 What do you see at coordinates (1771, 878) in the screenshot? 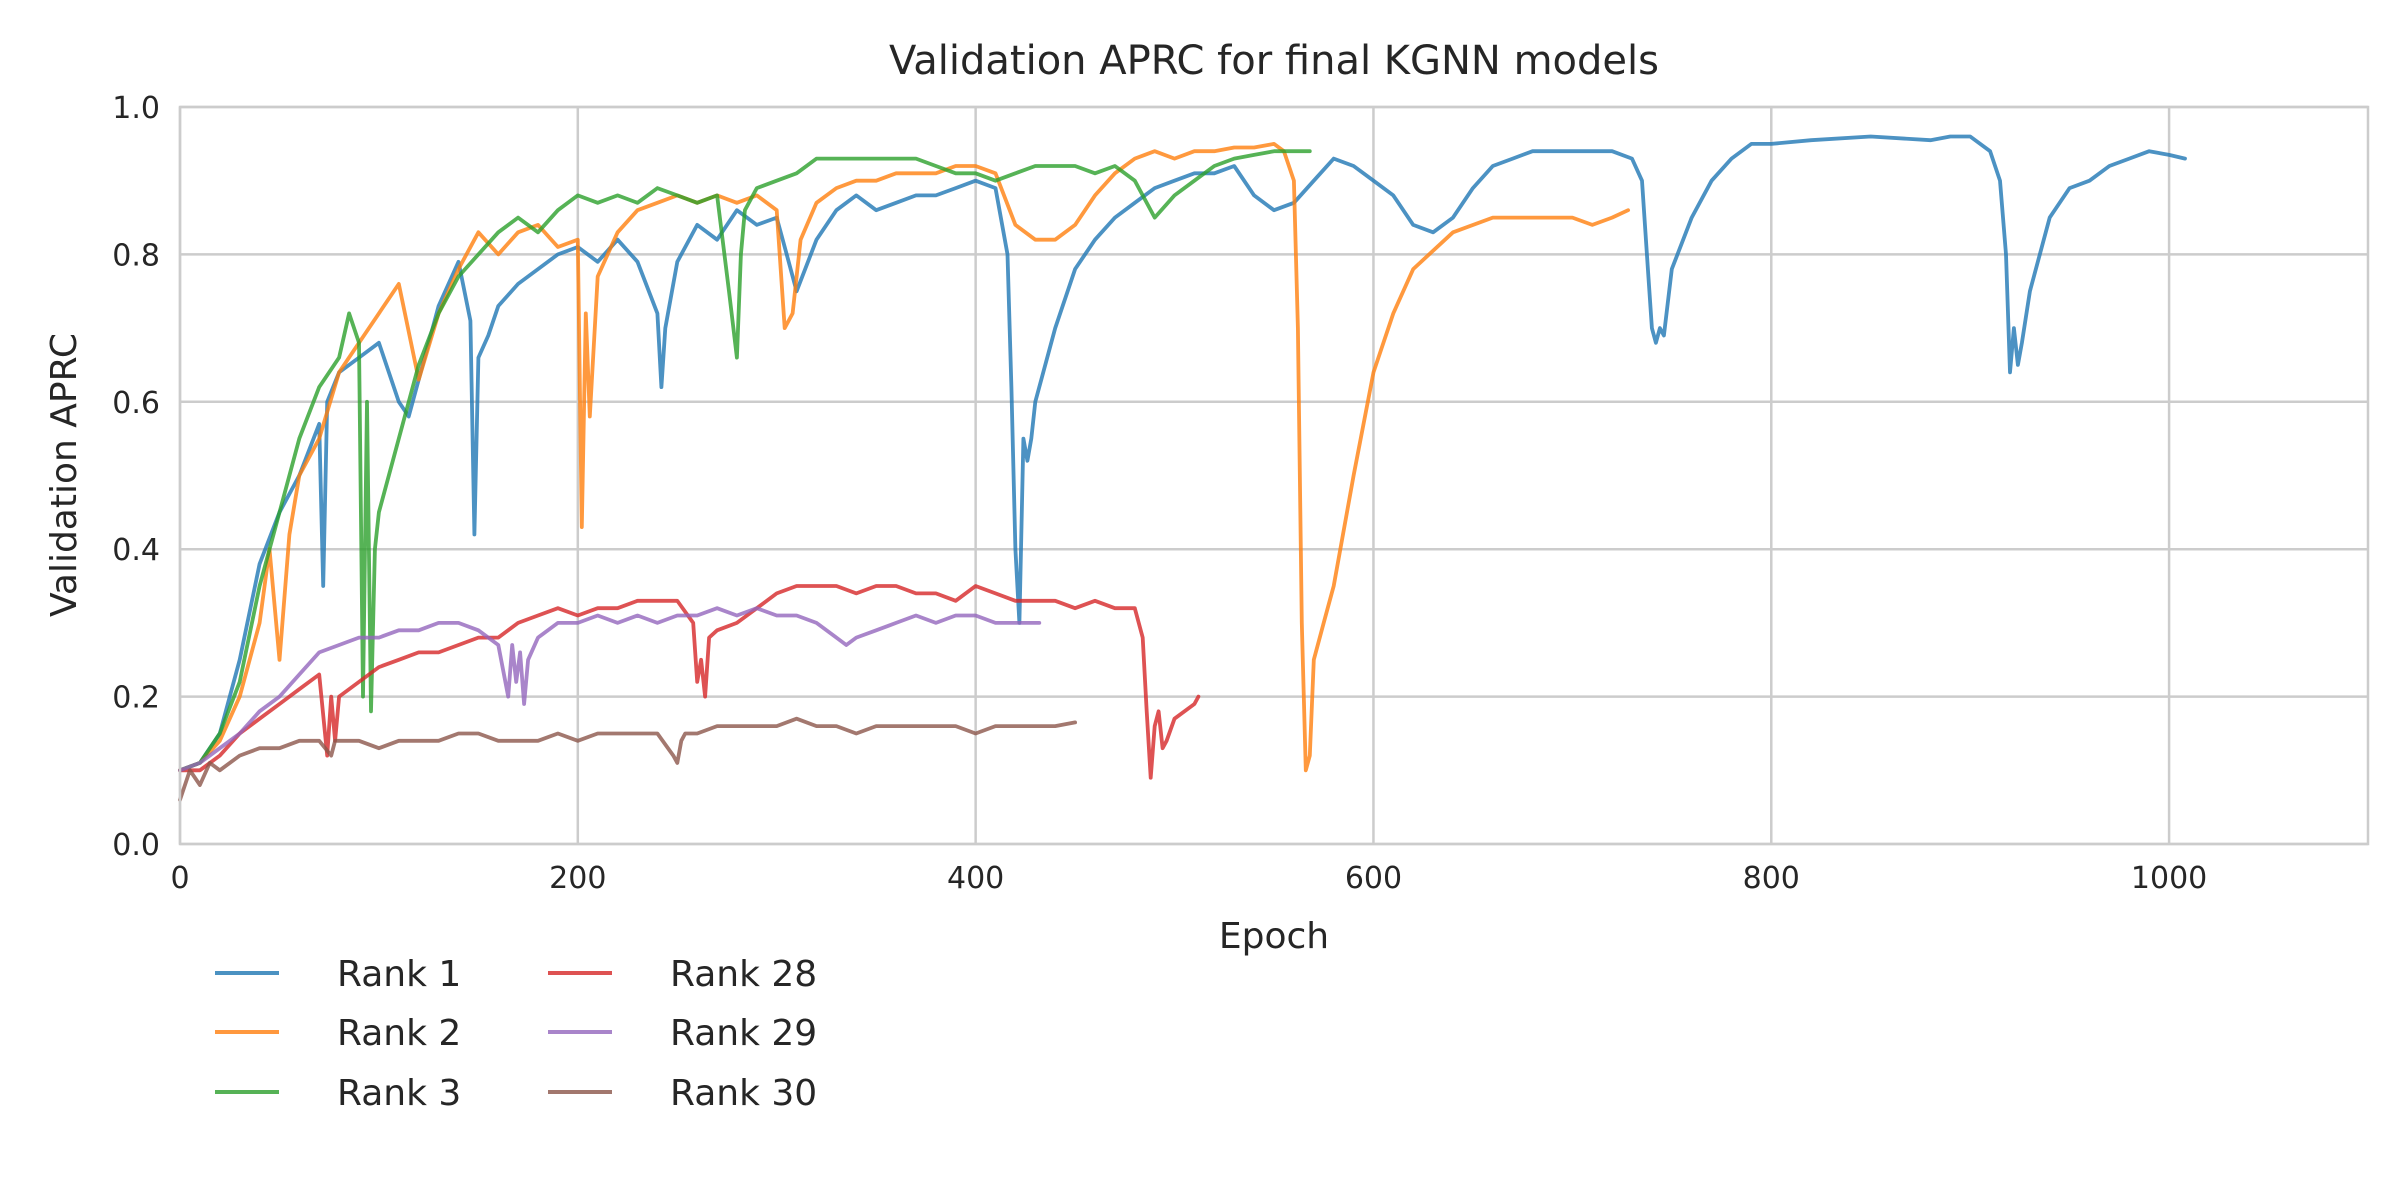
I see `x-tick-label: 800` at bounding box center [1771, 878].